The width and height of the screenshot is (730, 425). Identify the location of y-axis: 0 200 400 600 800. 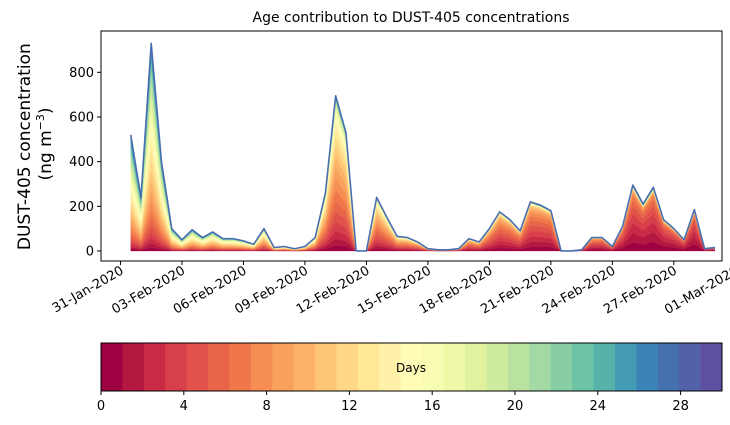
(85, 162).